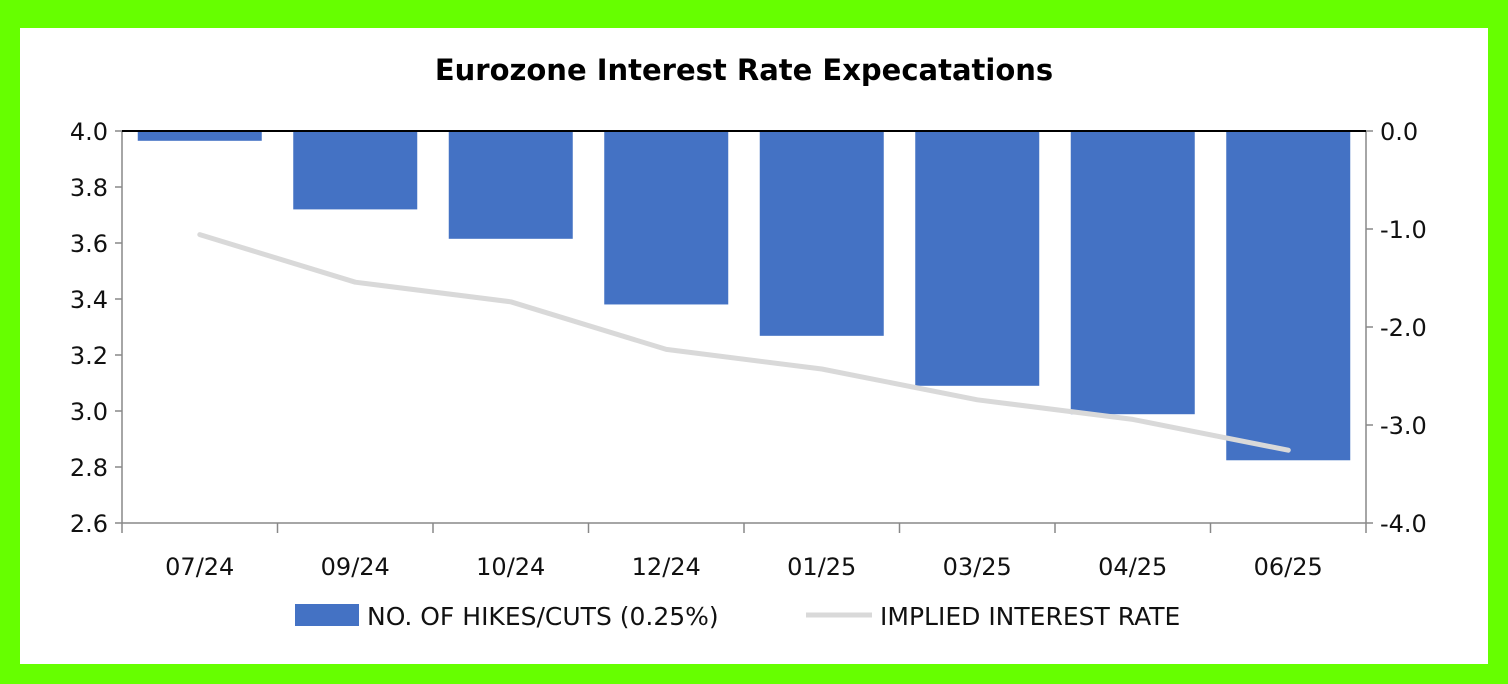 The width and height of the screenshot is (1508, 684). Describe the element at coordinates (543, 616) in the screenshot. I see `legend-bar-label: NO. OF HIKES/CUTS (0.25%)` at that location.